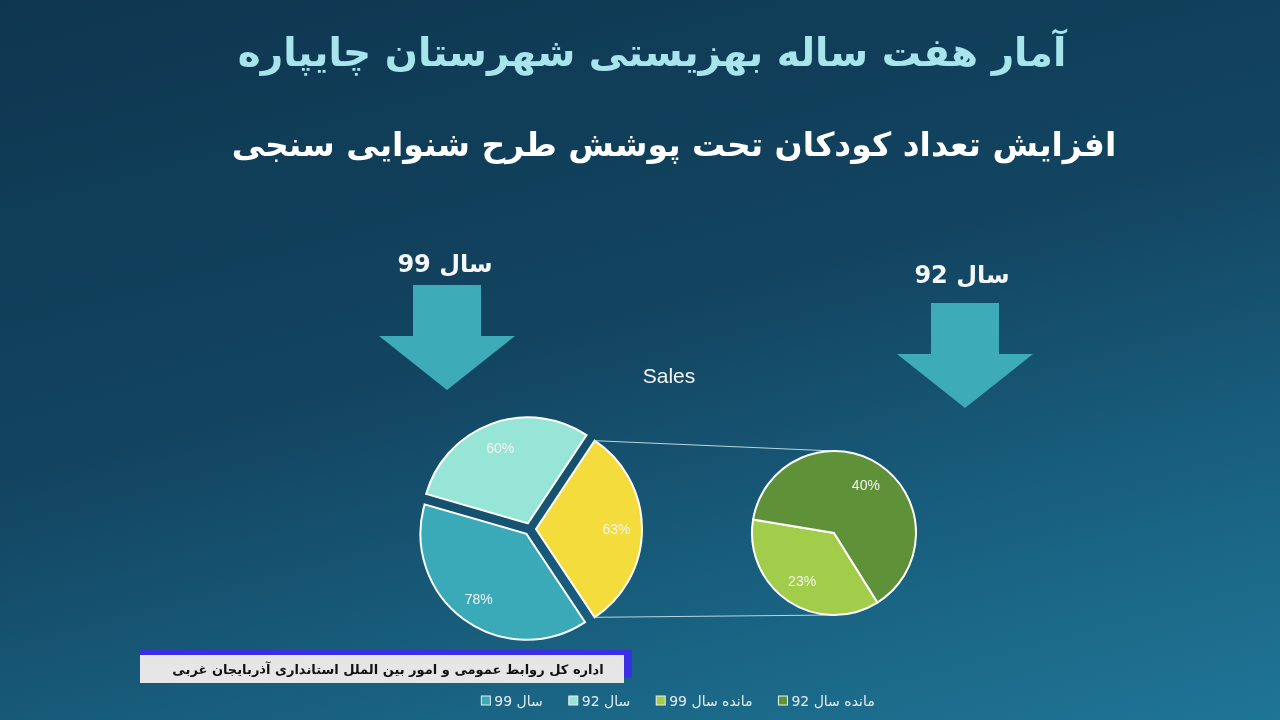  What do you see at coordinates (669, 375) in the screenshot?
I see `text: Sales` at bounding box center [669, 375].